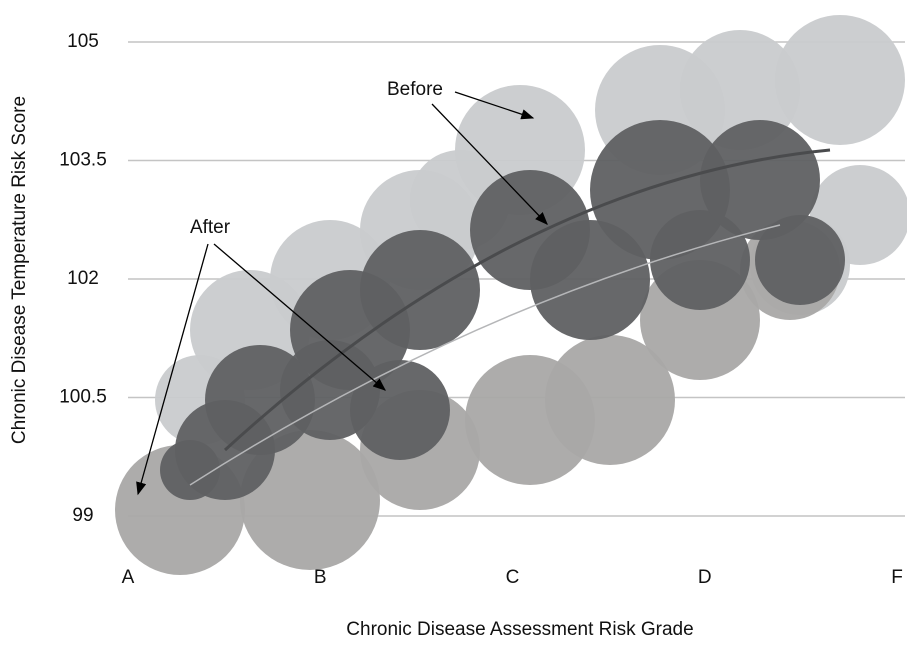  What do you see at coordinates (210, 227) in the screenshot?
I see `annotation: After` at bounding box center [210, 227].